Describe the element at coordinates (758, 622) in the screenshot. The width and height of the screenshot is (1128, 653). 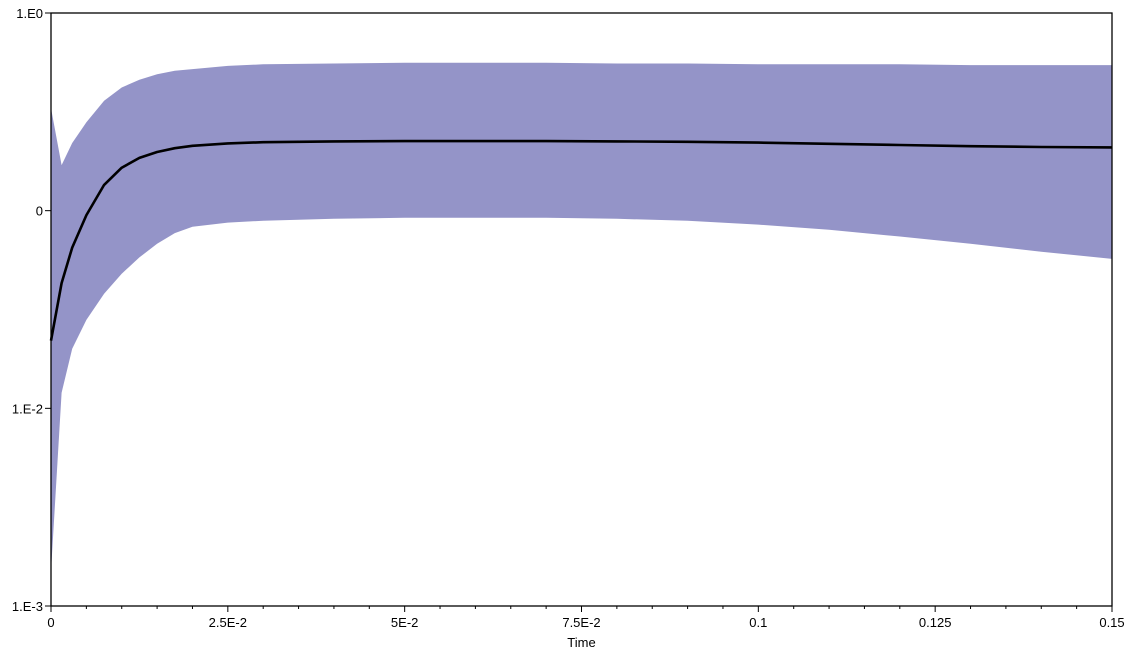
I see `x-tick-label: 0.1` at that location.